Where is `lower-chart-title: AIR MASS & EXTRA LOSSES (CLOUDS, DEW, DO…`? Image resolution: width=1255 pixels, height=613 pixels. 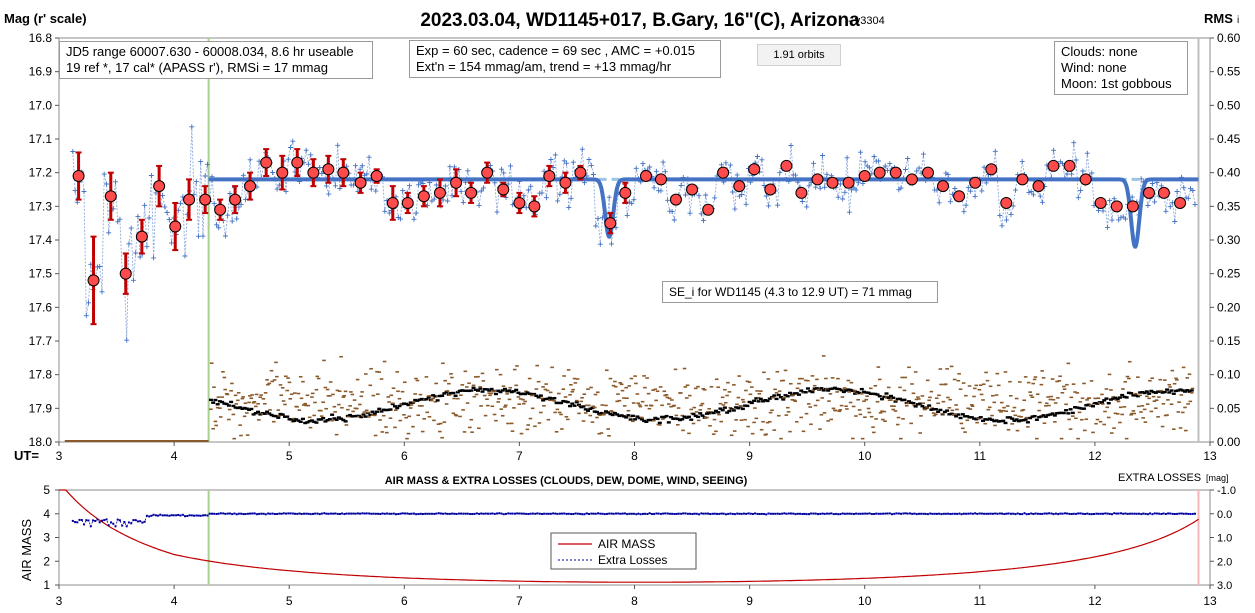
lower-chart-title: AIR MASS & EXTRA LOSSES (CLOUDS, DEW, DO… is located at coordinates (566, 481).